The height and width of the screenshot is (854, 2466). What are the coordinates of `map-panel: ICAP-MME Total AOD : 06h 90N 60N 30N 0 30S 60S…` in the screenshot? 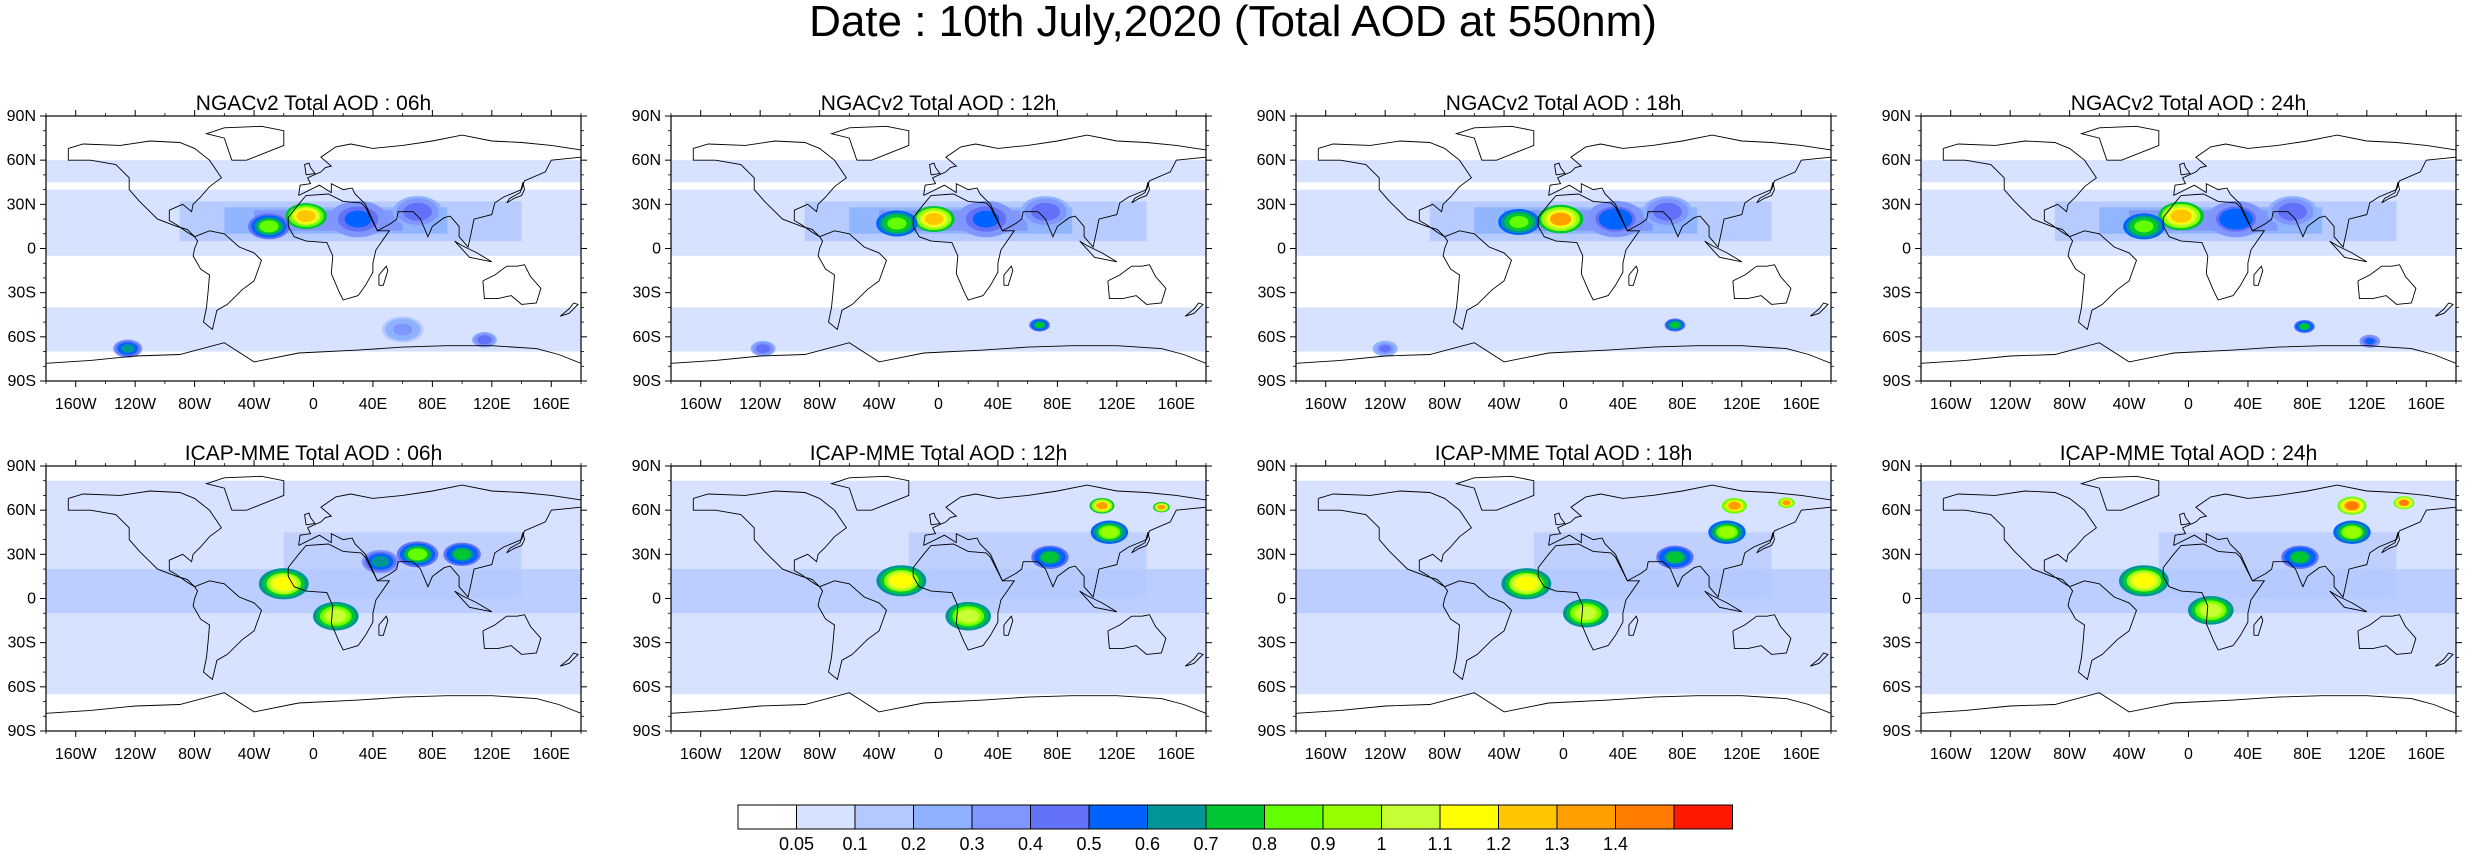 It's located at (293, 608).